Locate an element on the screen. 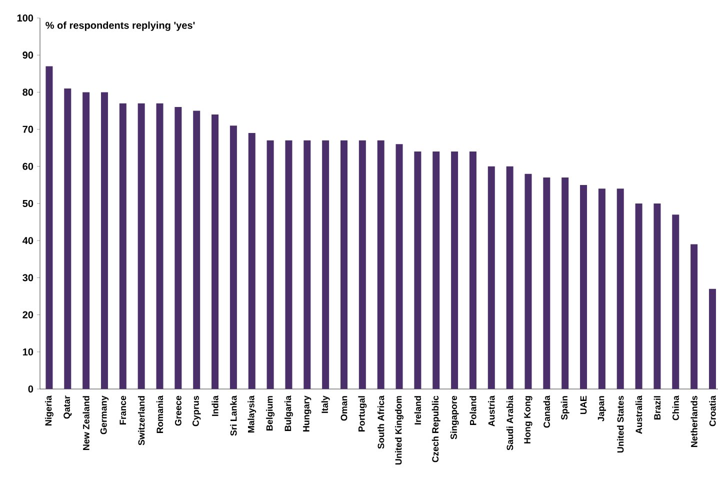 Image resolution: width=718 pixels, height=493 pixels. x-tick-label: Greece is located at coordinates (178, 411).